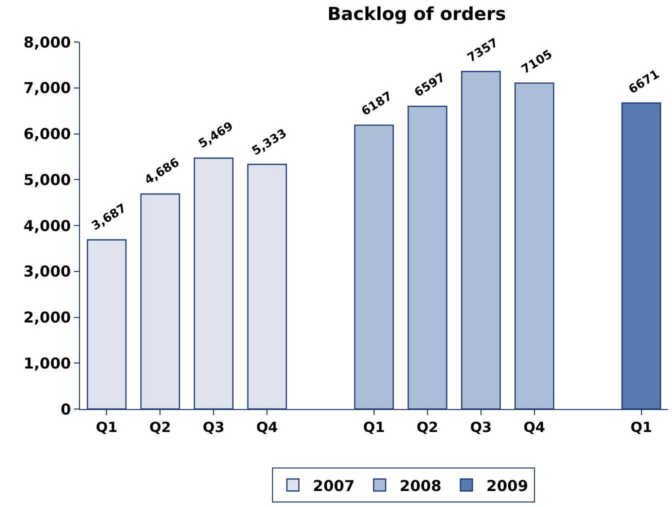  Describe the element at coordinates (47, 88) in the screenshot. I see `y-tick-label: 7,000` at that location.